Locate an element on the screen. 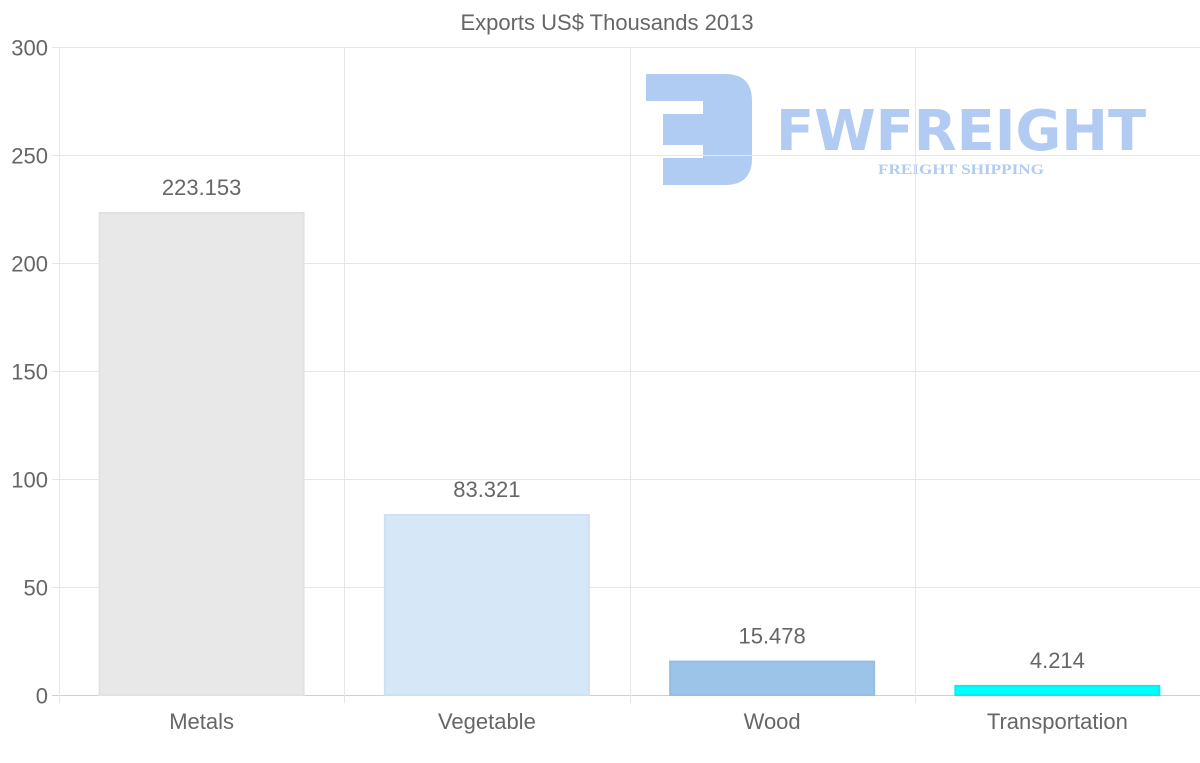 Image resolution: width=1200 pixels, height=763 pixels. x-tick-label: Transportation is located at coordinates (1057, 721).